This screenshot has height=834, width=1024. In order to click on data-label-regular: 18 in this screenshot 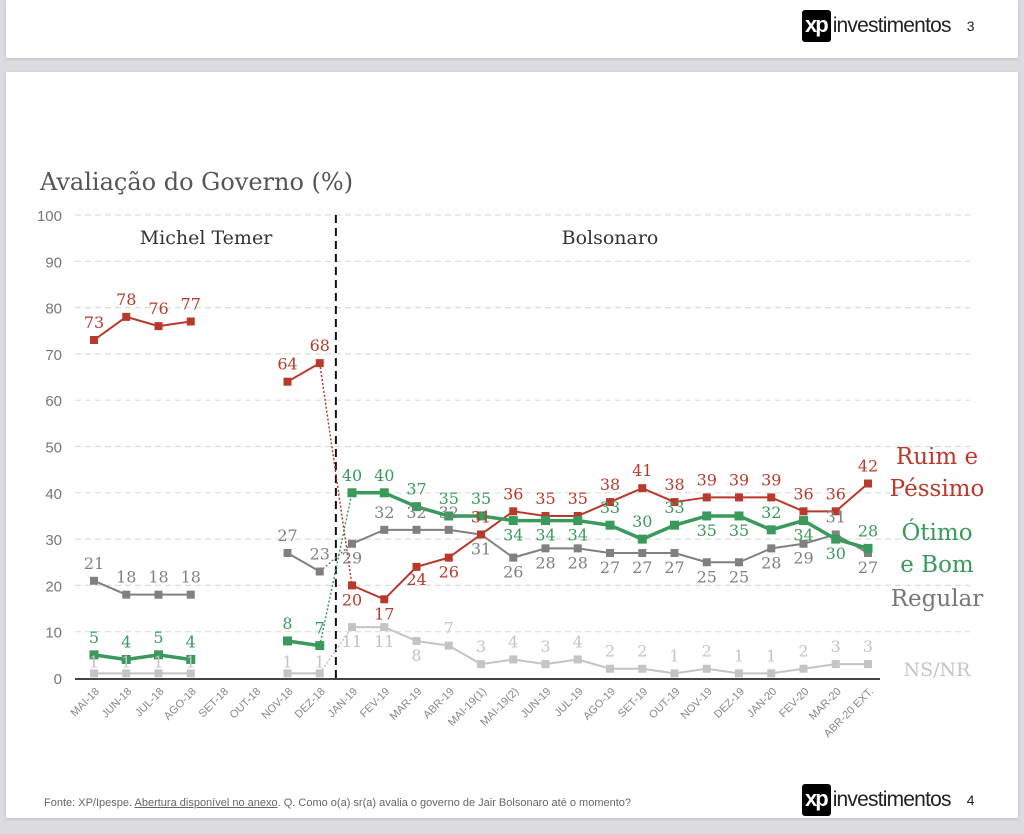, I will do `click(158, 577)`.